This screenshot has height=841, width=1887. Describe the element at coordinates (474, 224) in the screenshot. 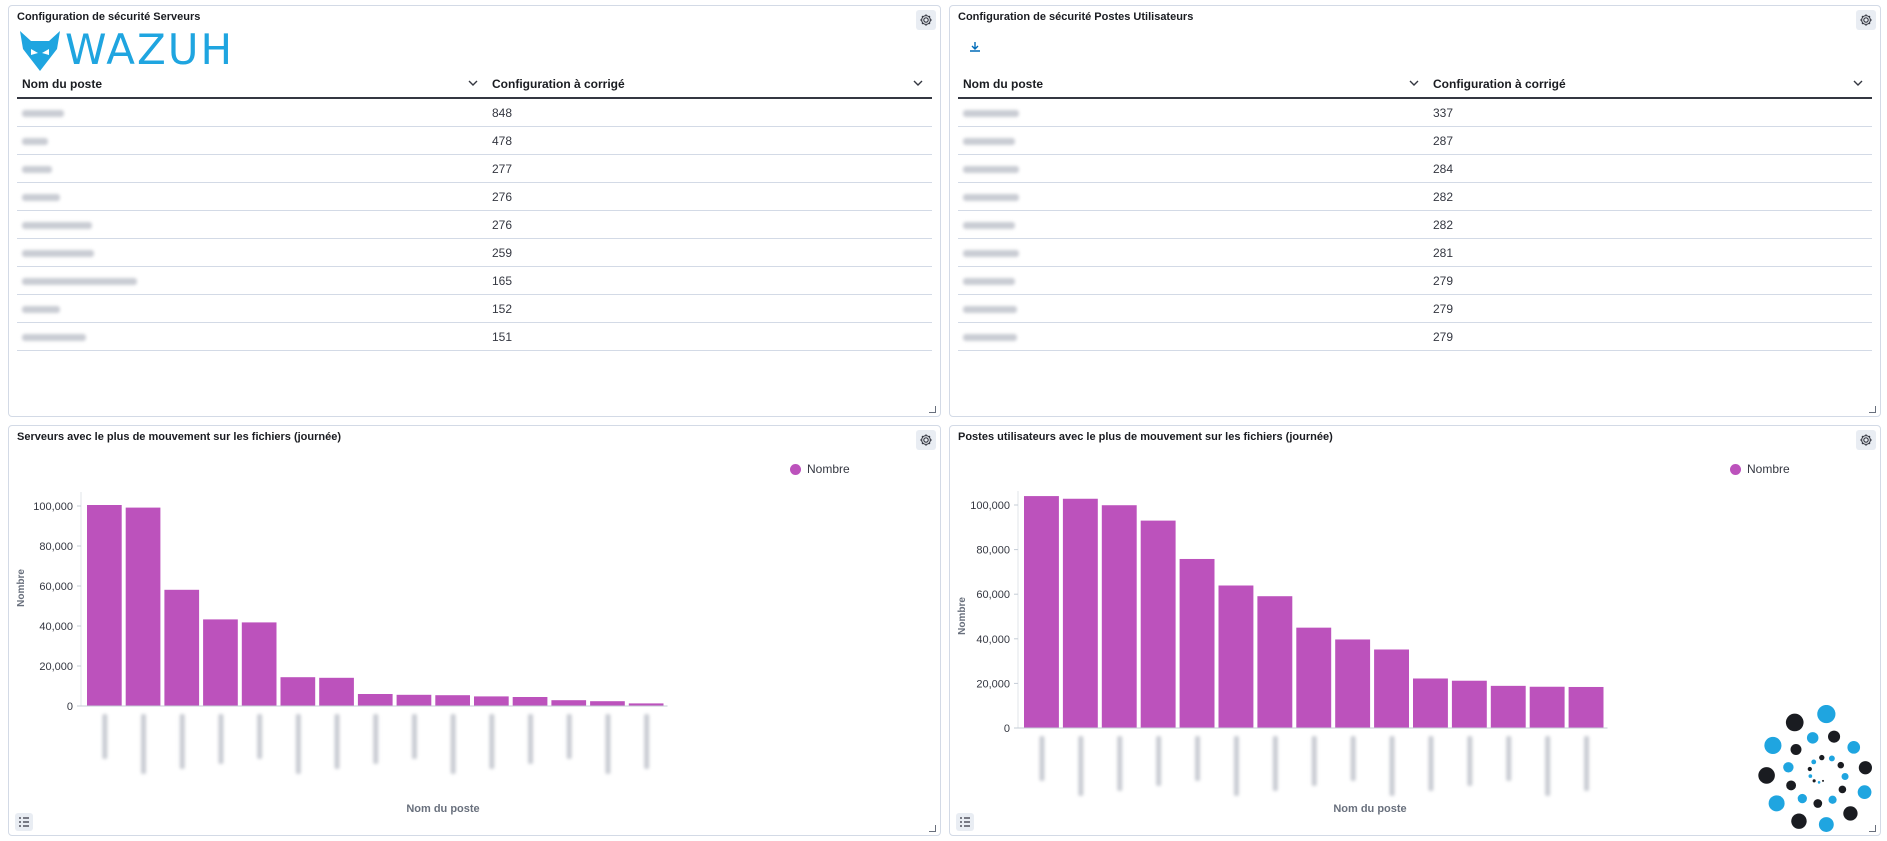

I see `table-row: 276` at that location.